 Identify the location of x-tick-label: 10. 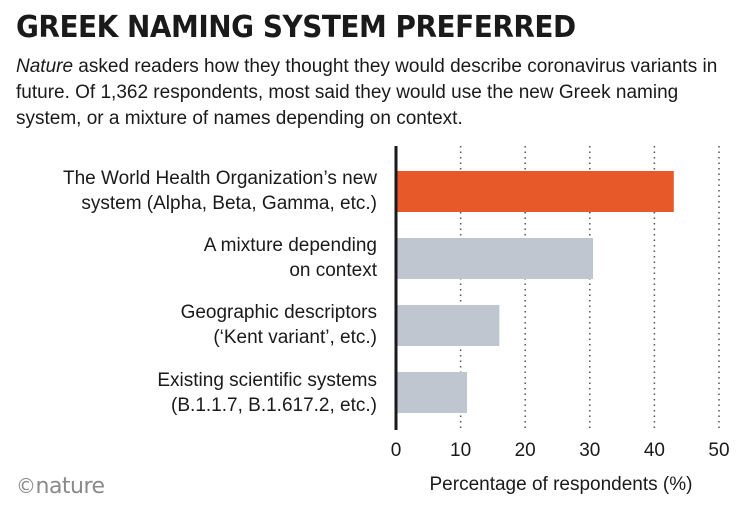
(461, 450).